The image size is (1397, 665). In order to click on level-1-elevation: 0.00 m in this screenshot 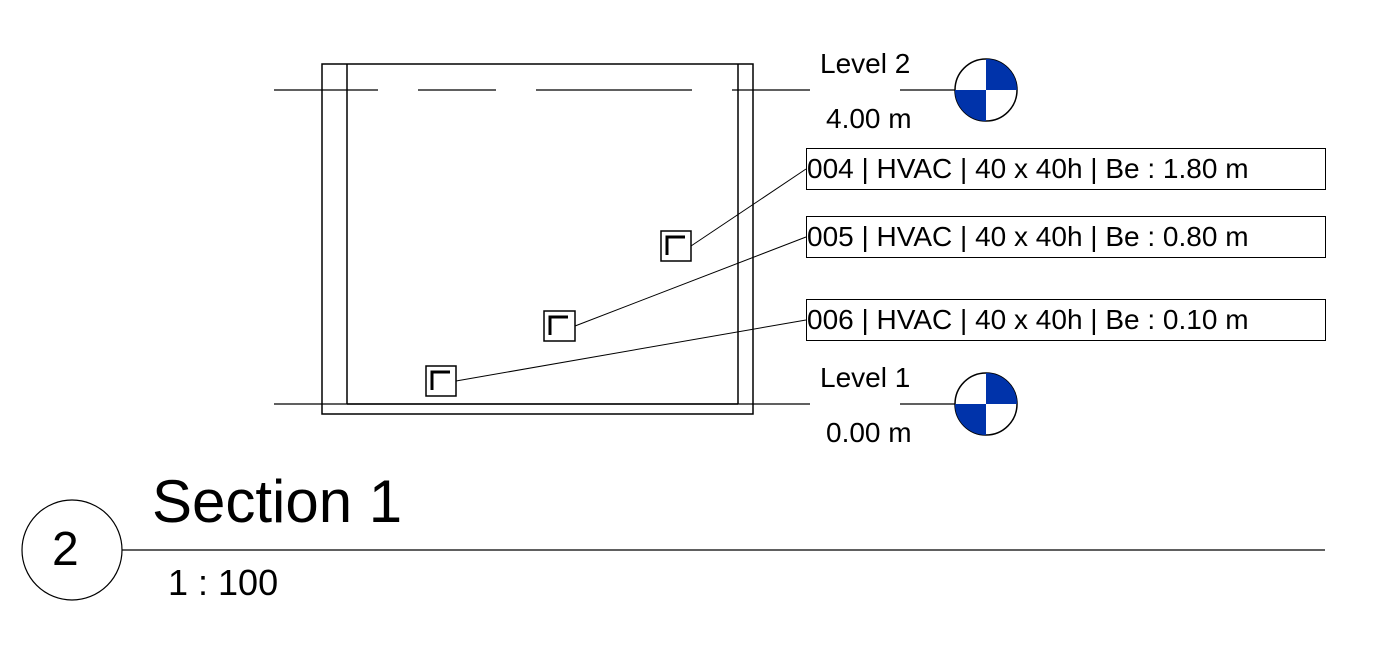, I will do `click(869, 432)`.